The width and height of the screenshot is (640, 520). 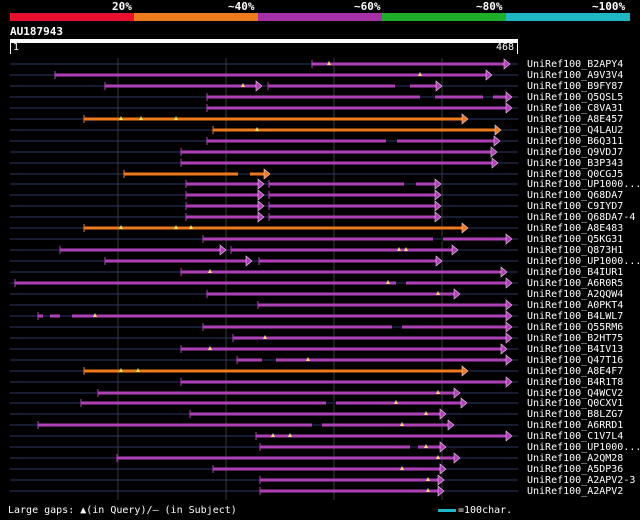 What do you see at coordinates (575, 75) in the screenshot?
I see `hit-label: UniRef100_A9V3V4` at bounding box center [575, 75].